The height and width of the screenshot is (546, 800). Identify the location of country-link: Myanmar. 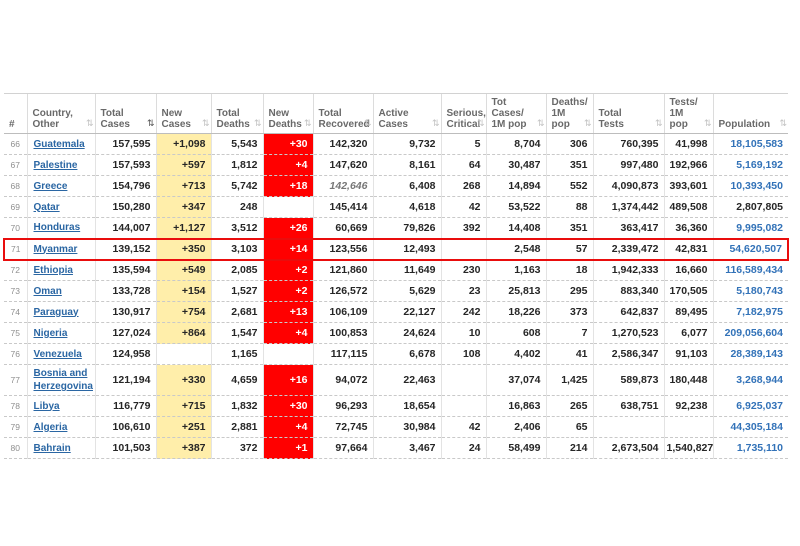
(55, 249).